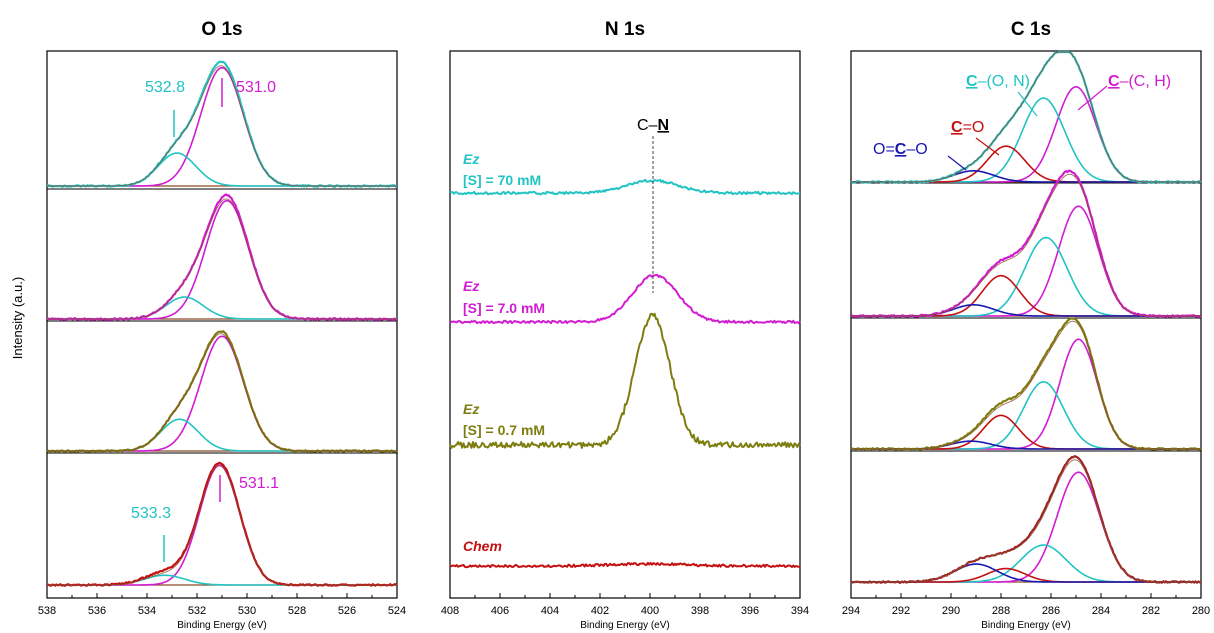 This screenshot has height=633, width=1214. I want to click on x-tick-label: 290, so click(951, 611).